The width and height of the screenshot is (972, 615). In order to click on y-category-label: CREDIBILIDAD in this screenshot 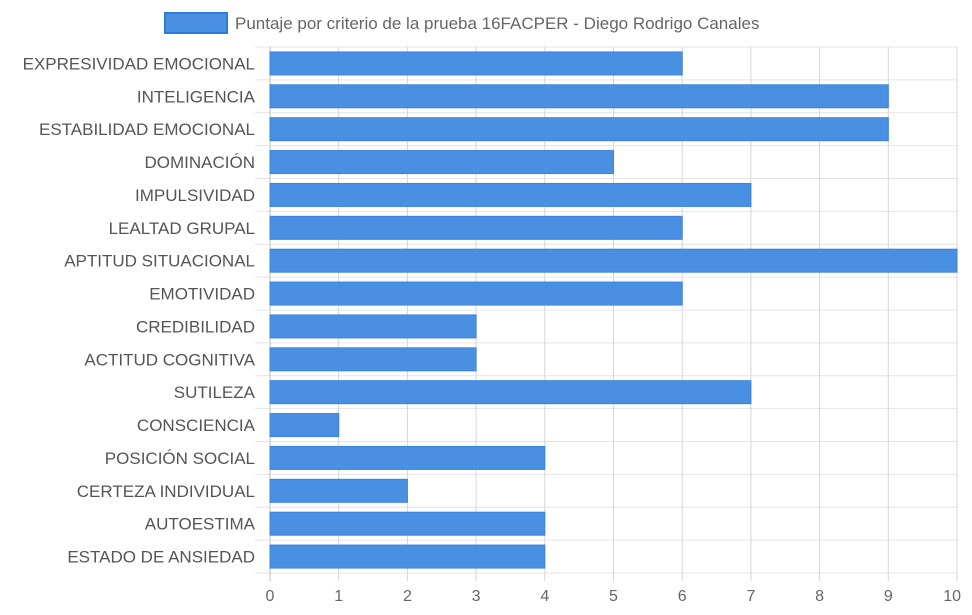, I will do `click(195, 326)`.